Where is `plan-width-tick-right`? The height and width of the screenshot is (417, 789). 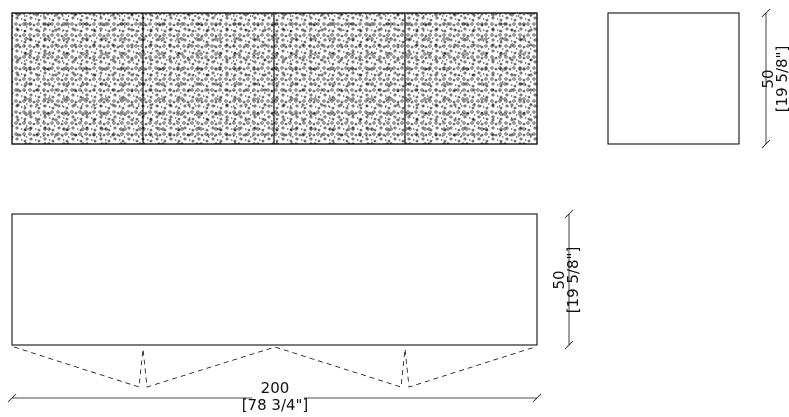 plan-width-tick-right is located at coordinates (537, 398).